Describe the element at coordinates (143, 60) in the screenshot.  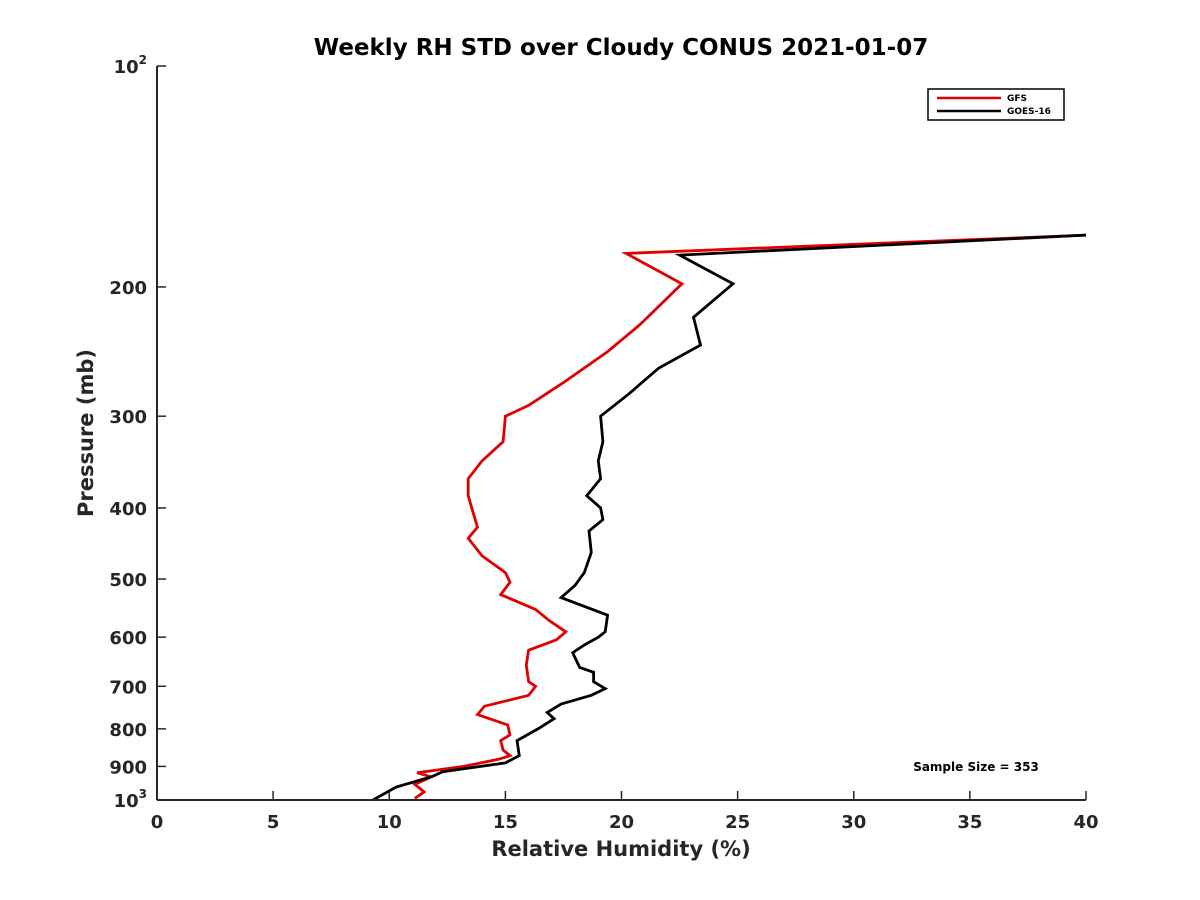
I see `y-tick-exponent: 2` at that location.